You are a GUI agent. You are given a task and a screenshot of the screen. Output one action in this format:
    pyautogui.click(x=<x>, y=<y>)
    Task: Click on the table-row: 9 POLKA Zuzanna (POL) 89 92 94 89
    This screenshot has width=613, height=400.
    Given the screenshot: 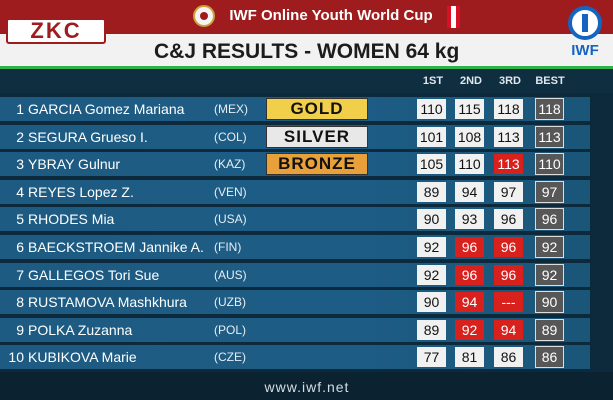 What is the action you would take?
    pyautogui.click(x=295, y=330)
    